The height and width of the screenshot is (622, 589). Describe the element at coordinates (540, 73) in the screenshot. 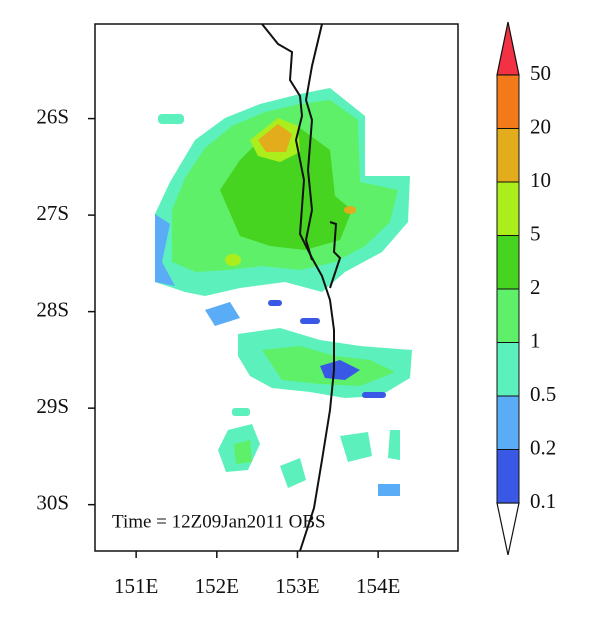

I see `colorbar-label: 50` at that location.